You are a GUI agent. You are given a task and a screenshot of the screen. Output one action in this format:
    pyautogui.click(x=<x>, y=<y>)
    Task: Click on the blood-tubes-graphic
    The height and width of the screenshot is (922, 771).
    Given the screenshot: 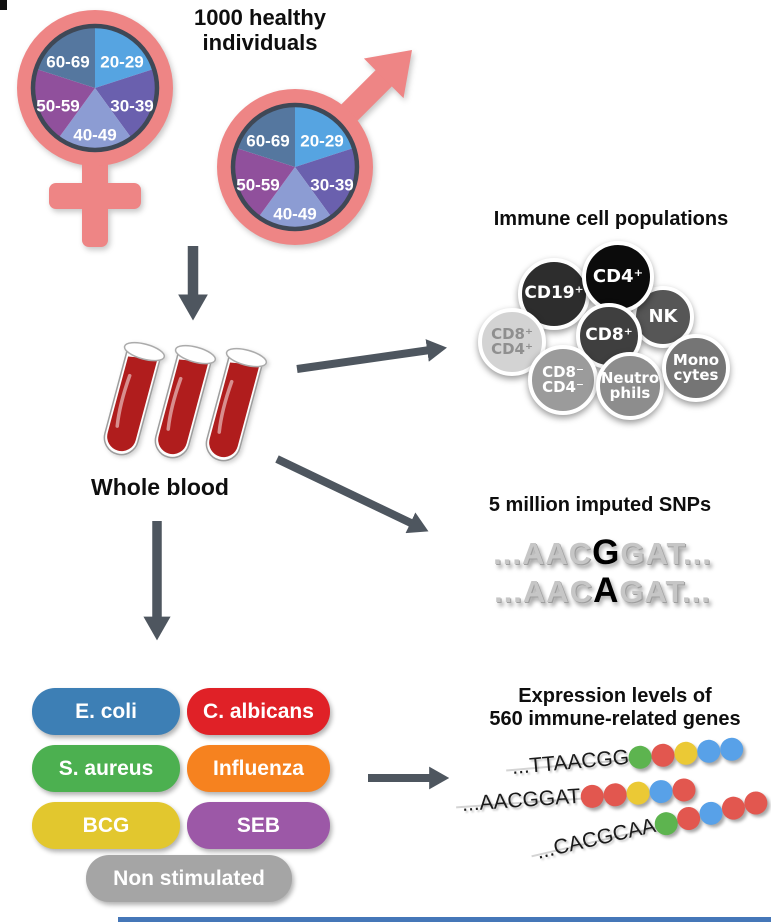 What is the action you would take?
    pyautogui.click(x=182, y=403)
    